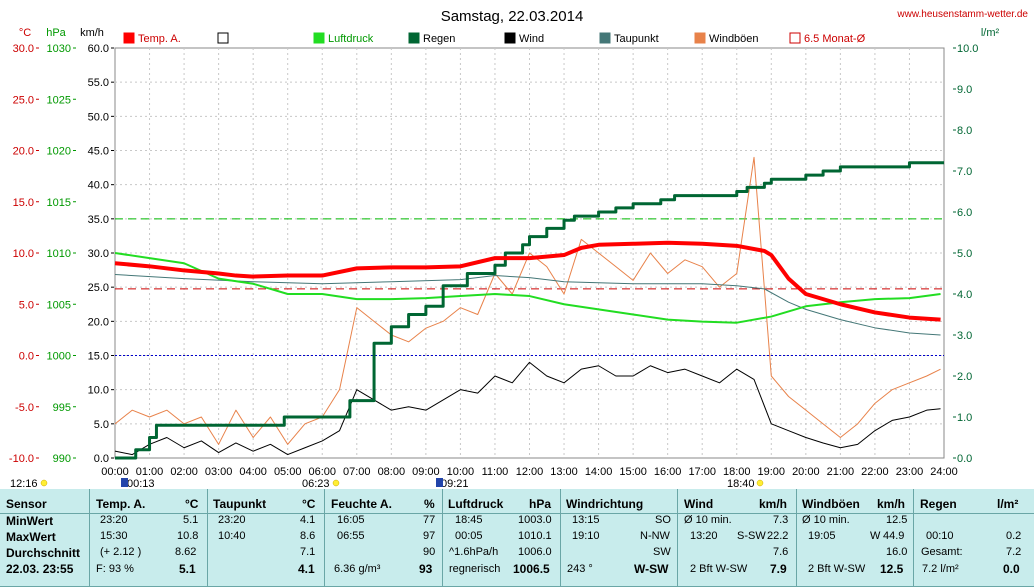 The image size is (1034, 587). I want to click on pressure-tick-label: 1010, so click(59, 254).